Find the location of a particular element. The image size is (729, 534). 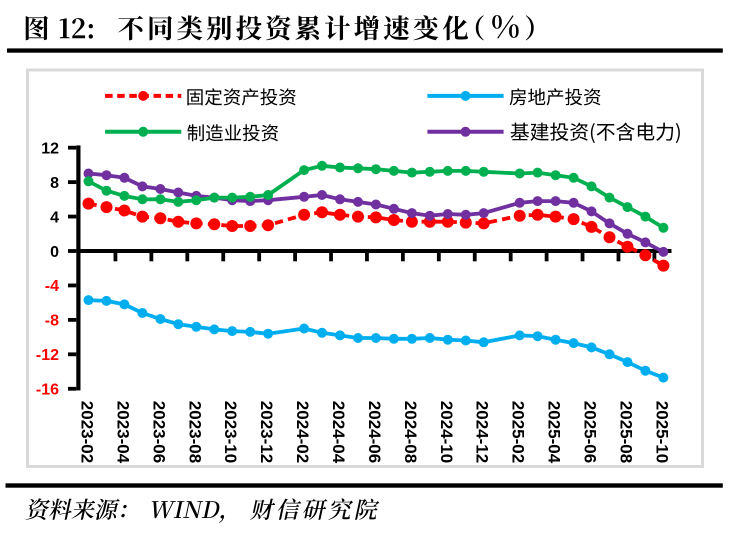

svg-text: 2023-08 is located at coordinates (194, 432).